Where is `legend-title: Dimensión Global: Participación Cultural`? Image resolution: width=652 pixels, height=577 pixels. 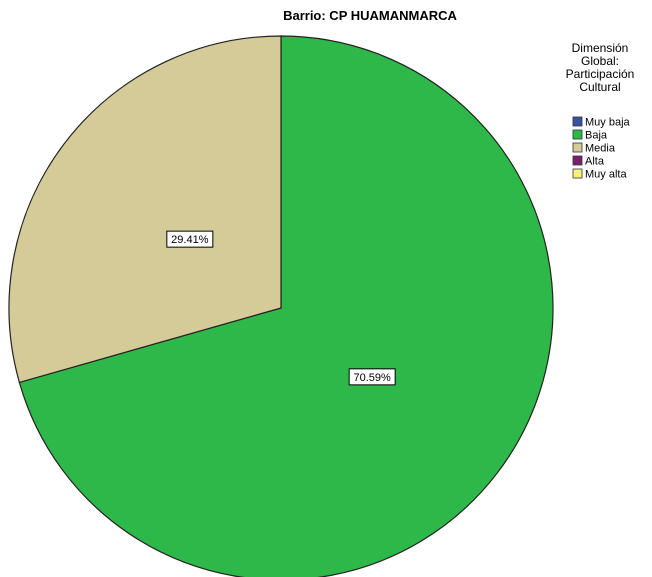 legend-title: Dimensión Global: Participación Cultural is located at coordinates (600, 67).